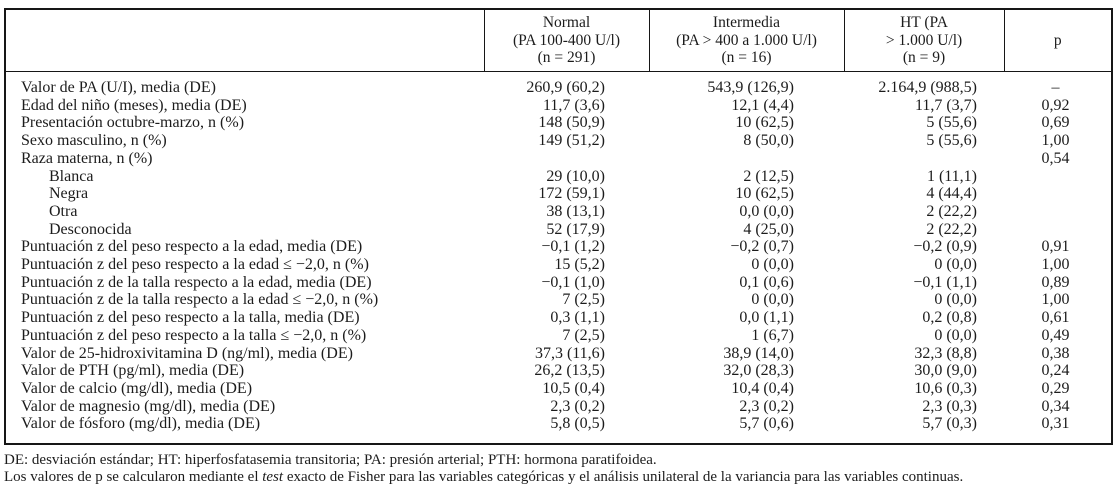  What do you see at coordinates (244, 40) in the screenshot?
I see `column-header-stub` at bounding box center [244, 40].